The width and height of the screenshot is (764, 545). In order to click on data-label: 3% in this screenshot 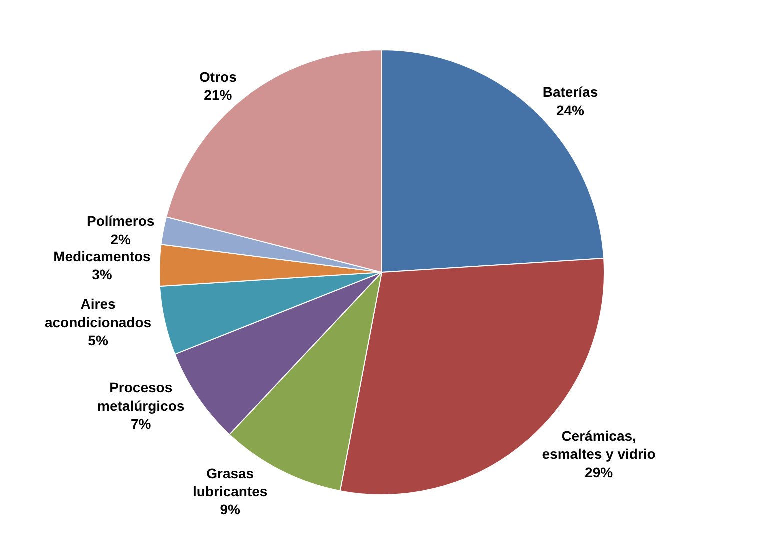, I will do `click(102, 274)`.